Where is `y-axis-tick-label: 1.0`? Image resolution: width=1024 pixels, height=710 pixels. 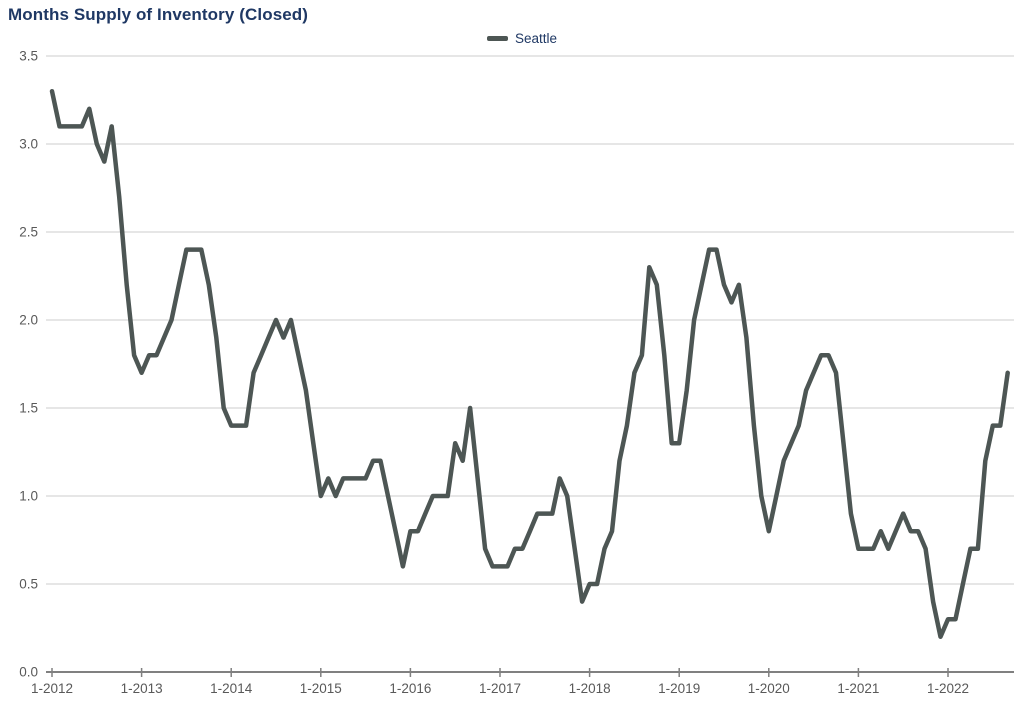 y-axis-tick-label: 1.0 is located at coordinates (28, 496).